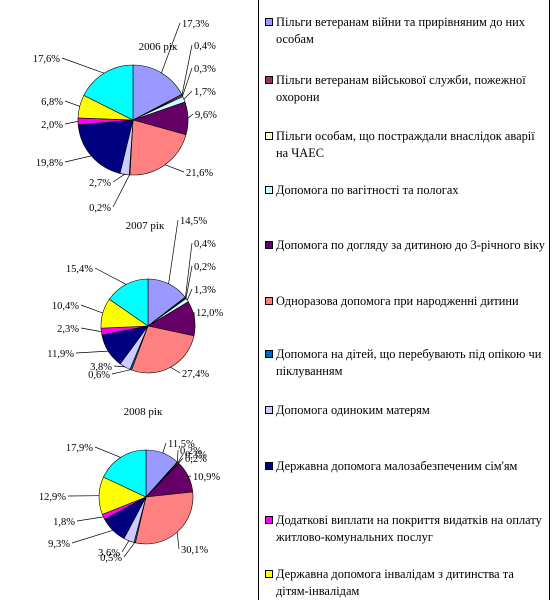 Image resolution: width=553 pixels, height=600 pixels. Describe the element at coordinates (195, 374) in the screenshot. I see `data-label: 27,4%` at that location.